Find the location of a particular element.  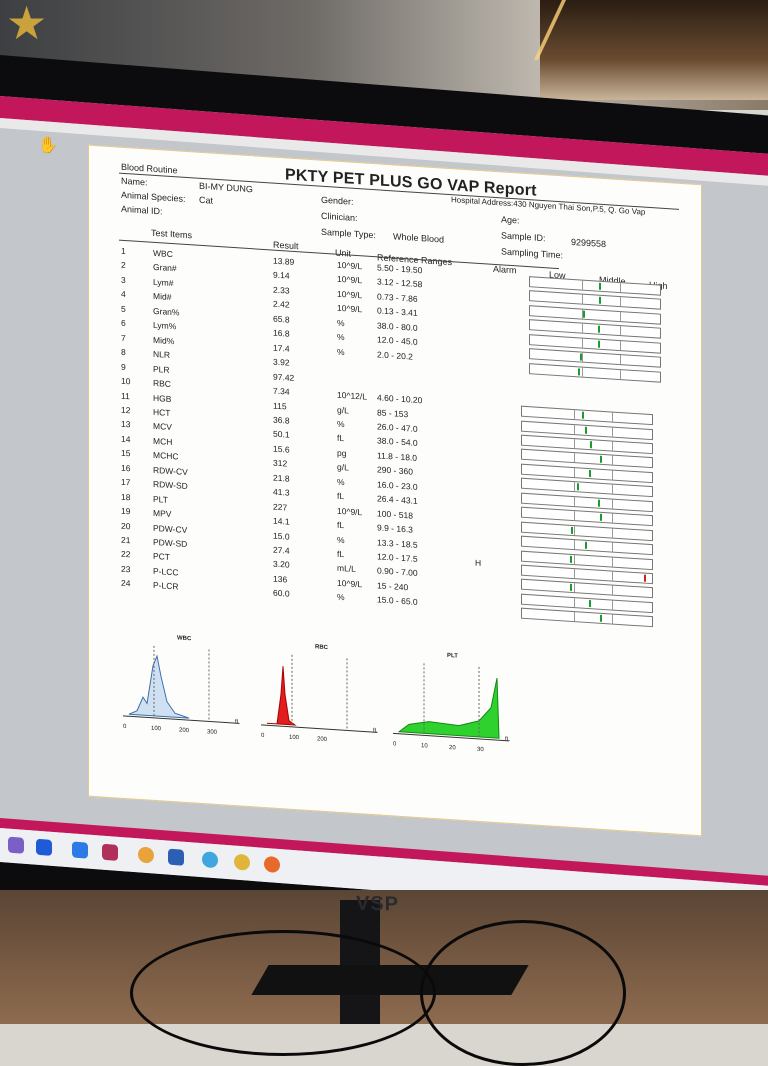

row-number: 4 is located at coordinates (123, 294).